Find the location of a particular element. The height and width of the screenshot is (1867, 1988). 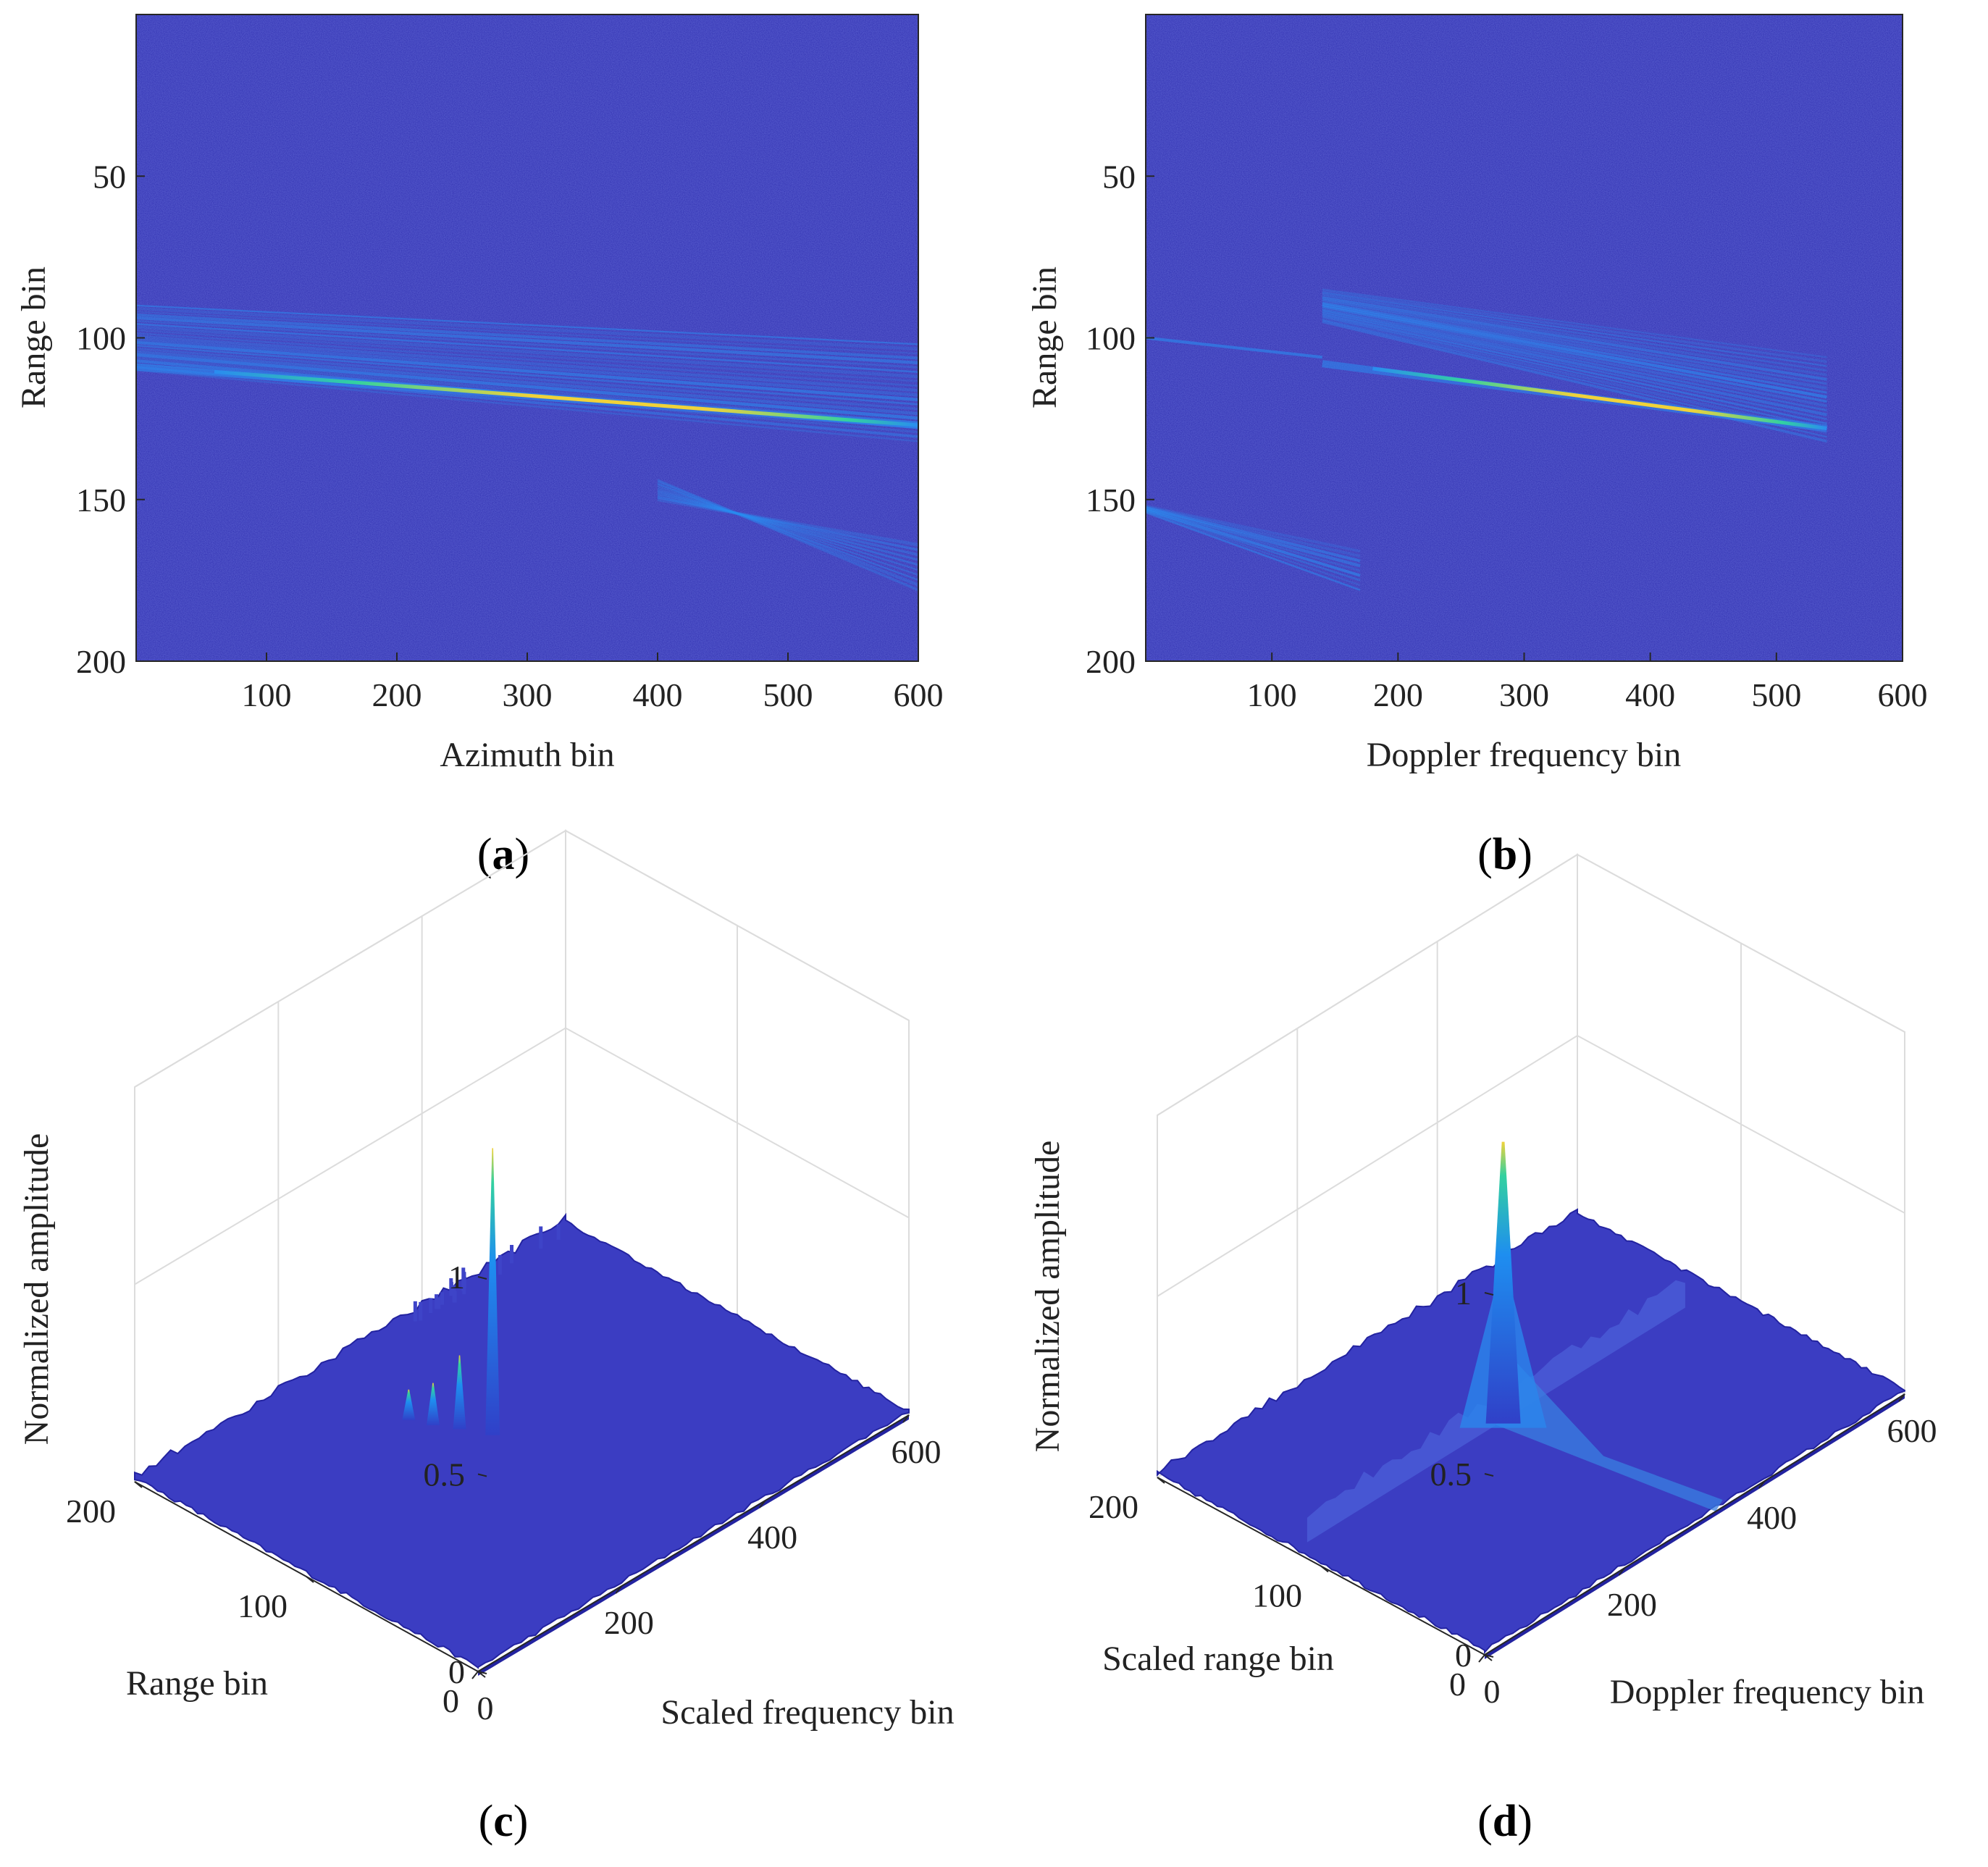

x-tick-label-c: 0 is located at coordinates (485, 1708).